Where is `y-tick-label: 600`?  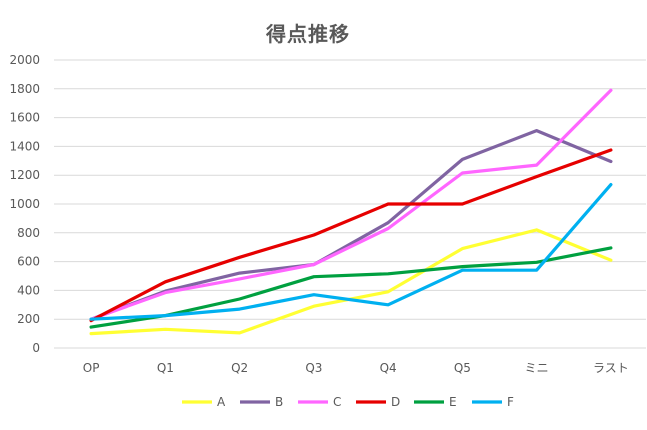
y-tick-label: 600 is located at coordinates (28, 262).